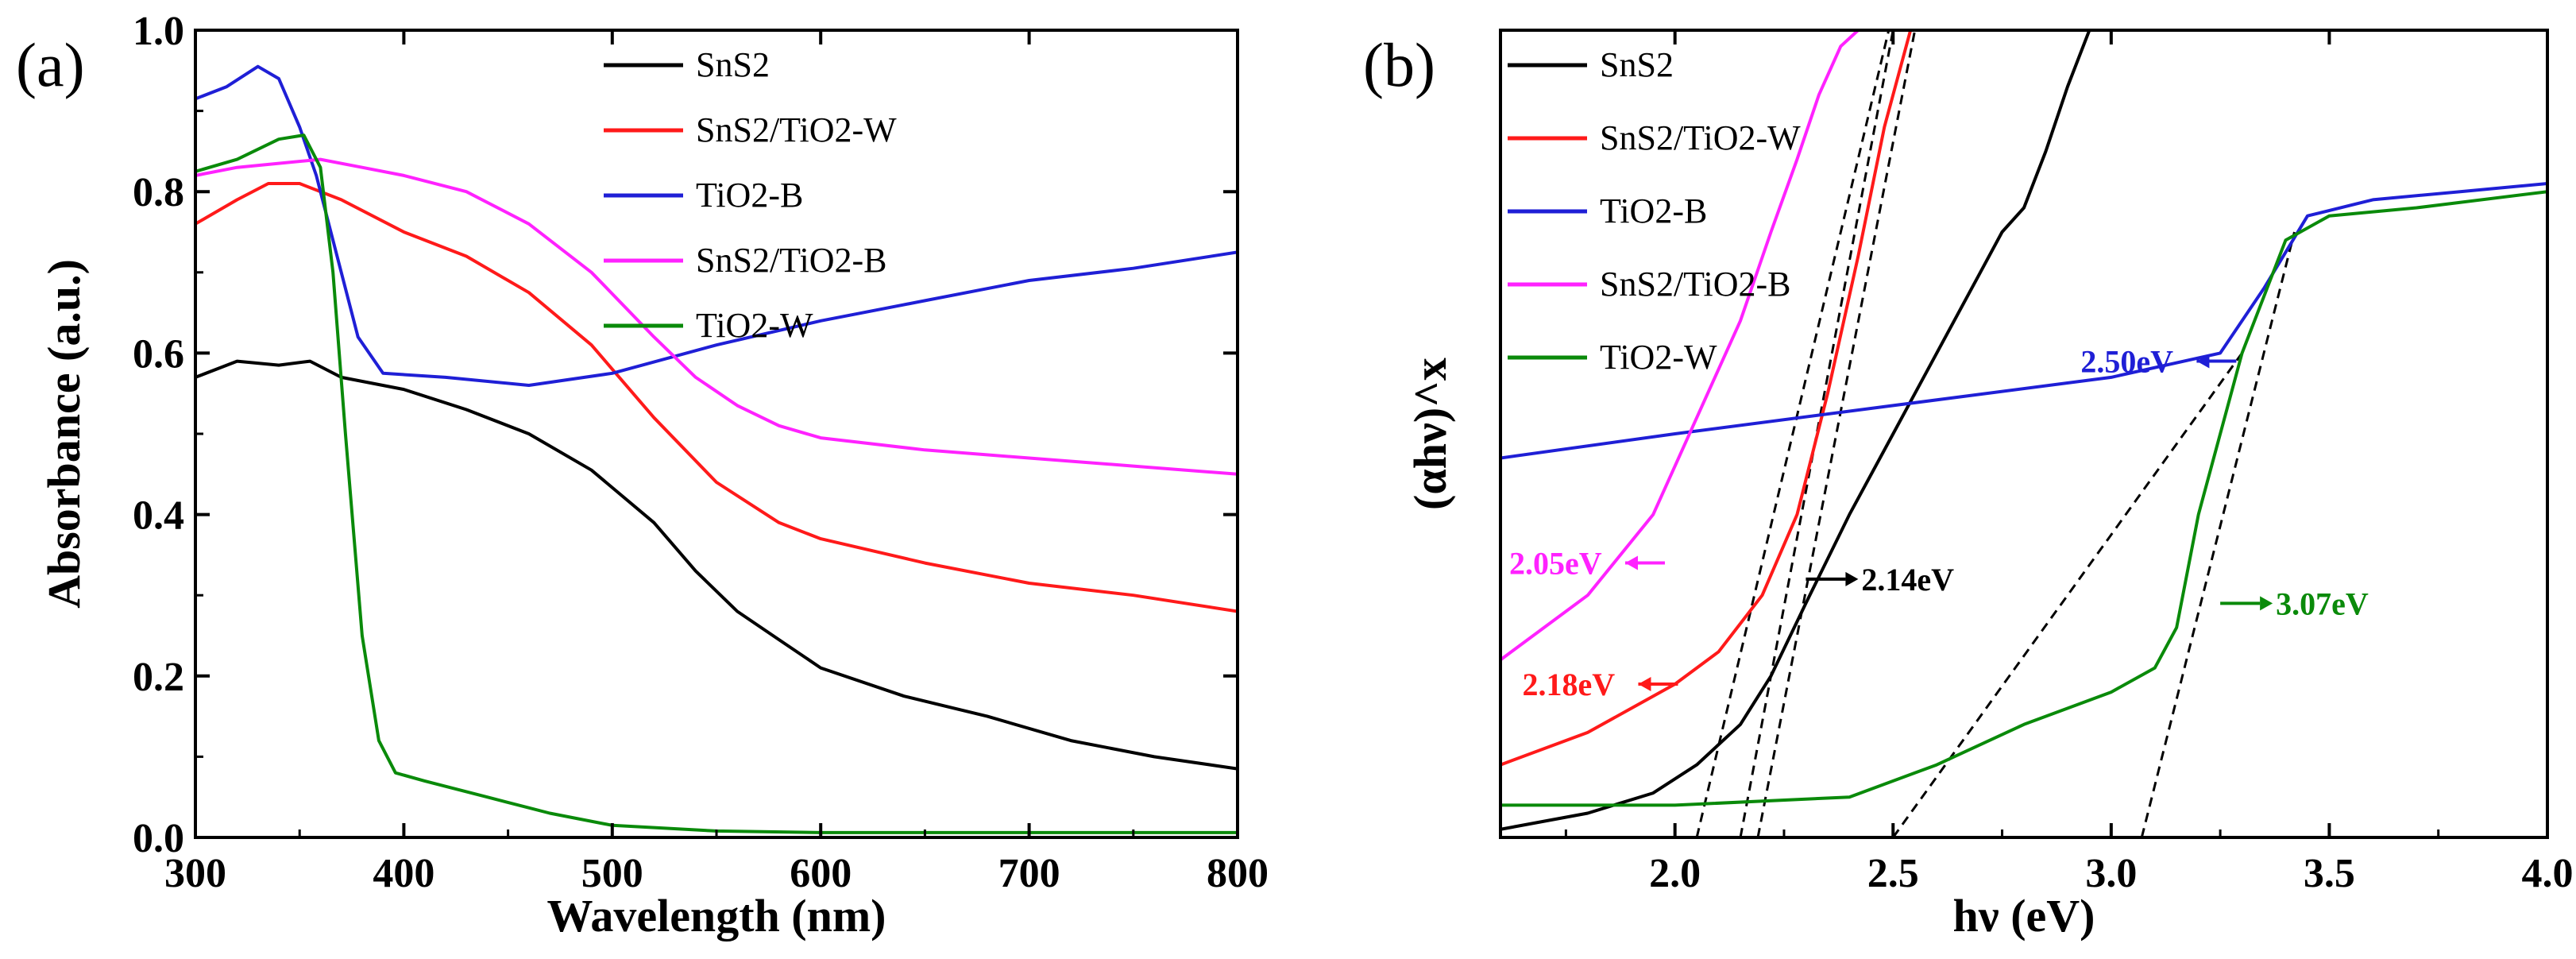  Describe the element at coordinates (612, 873) in the screenshot. I see `panel-a-x-tick-label: 500` at that location.